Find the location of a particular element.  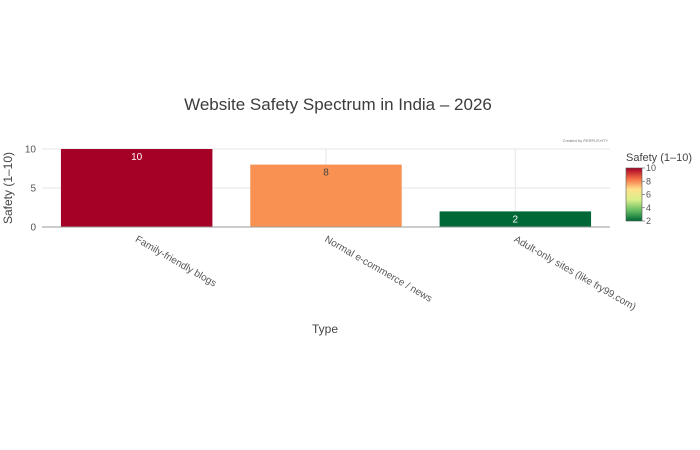

bar-data-label: 8 is located at coordinates (326, 173).